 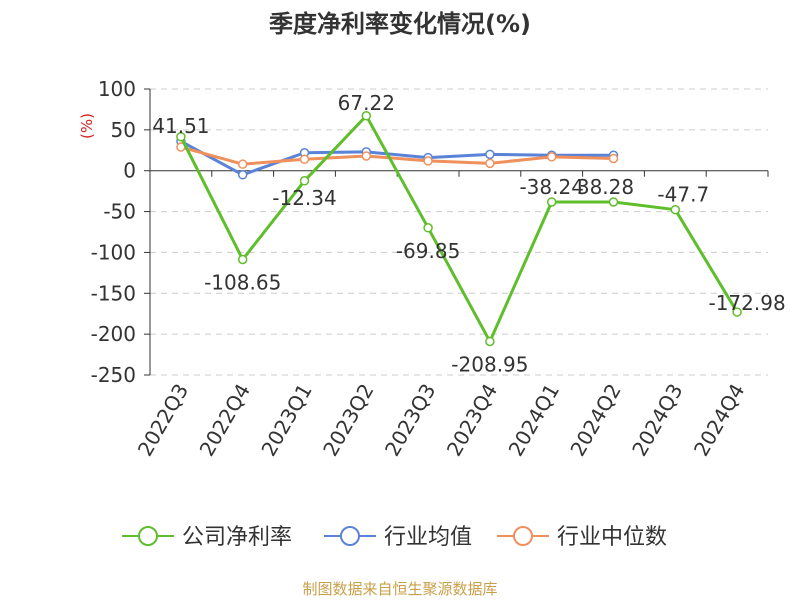 What do you see at coordinates (657, 420) in the screenshot?
I see `x-tick-label: 2024Q3` at bounding box center [657, 420].